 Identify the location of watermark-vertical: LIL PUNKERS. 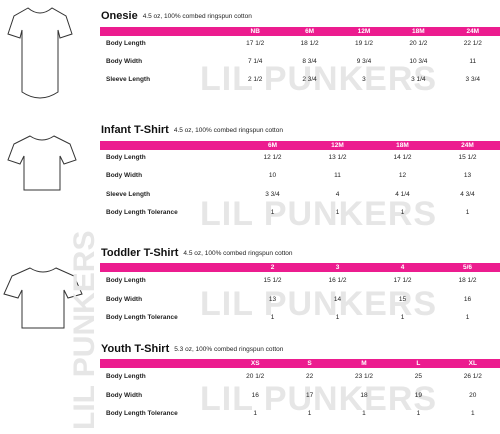
(84, 330).